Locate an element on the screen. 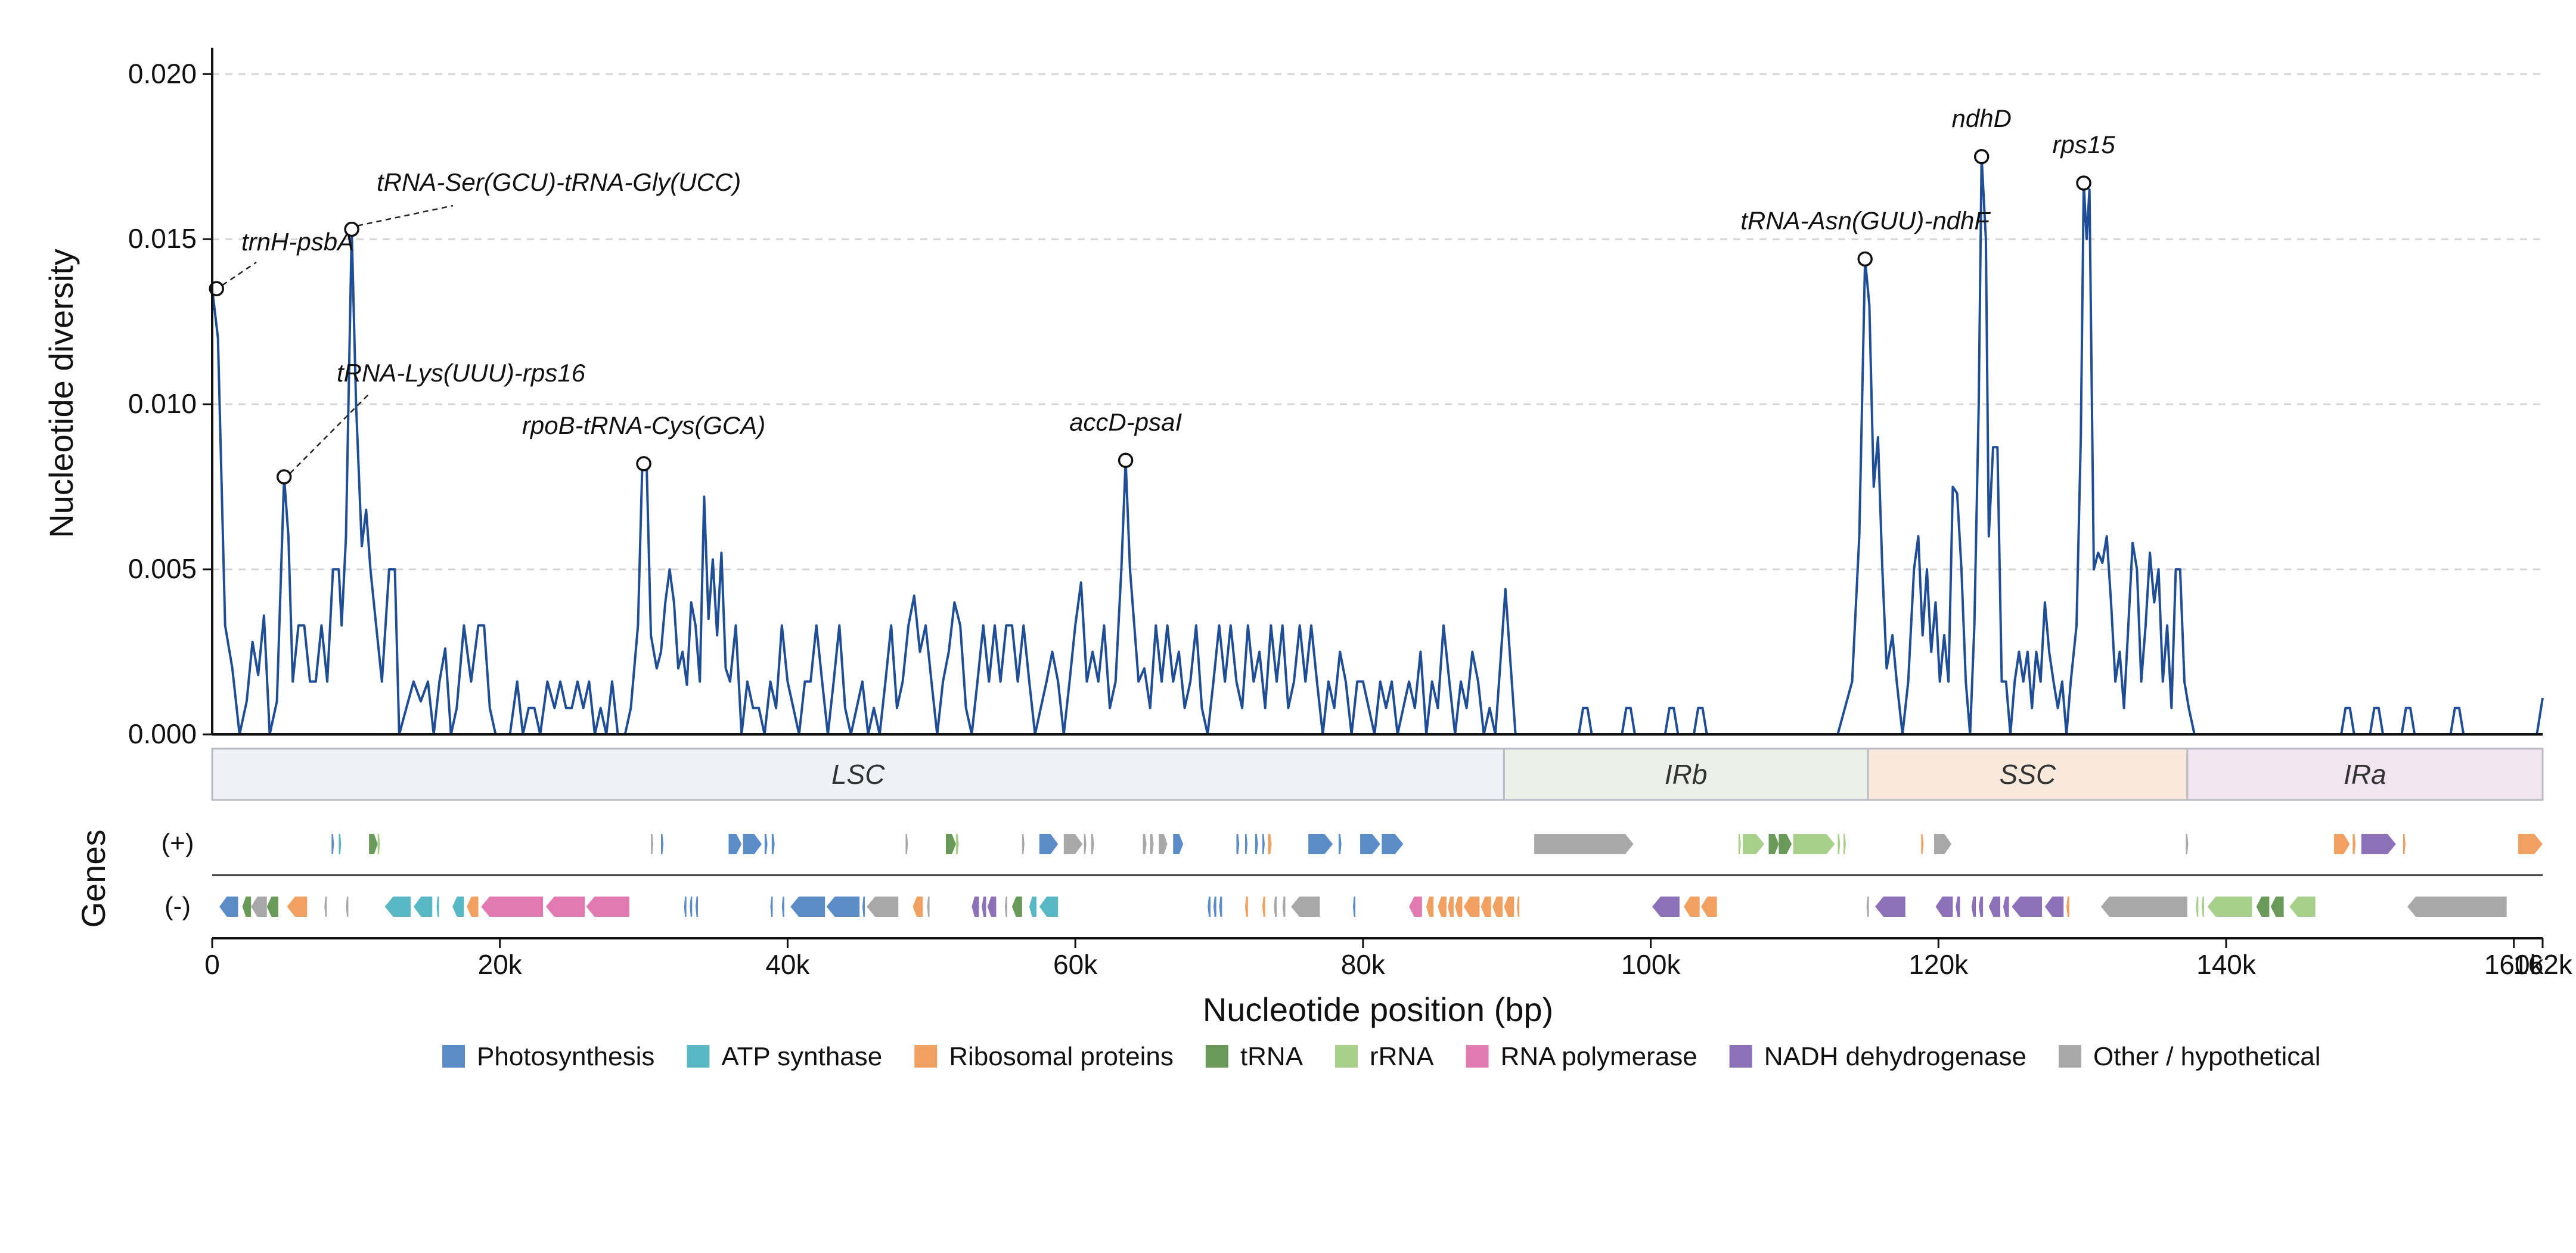 The height and width of the screenshot is (1253, 2576). x-tick-label: 80k is located at coordinates (1364, 964).